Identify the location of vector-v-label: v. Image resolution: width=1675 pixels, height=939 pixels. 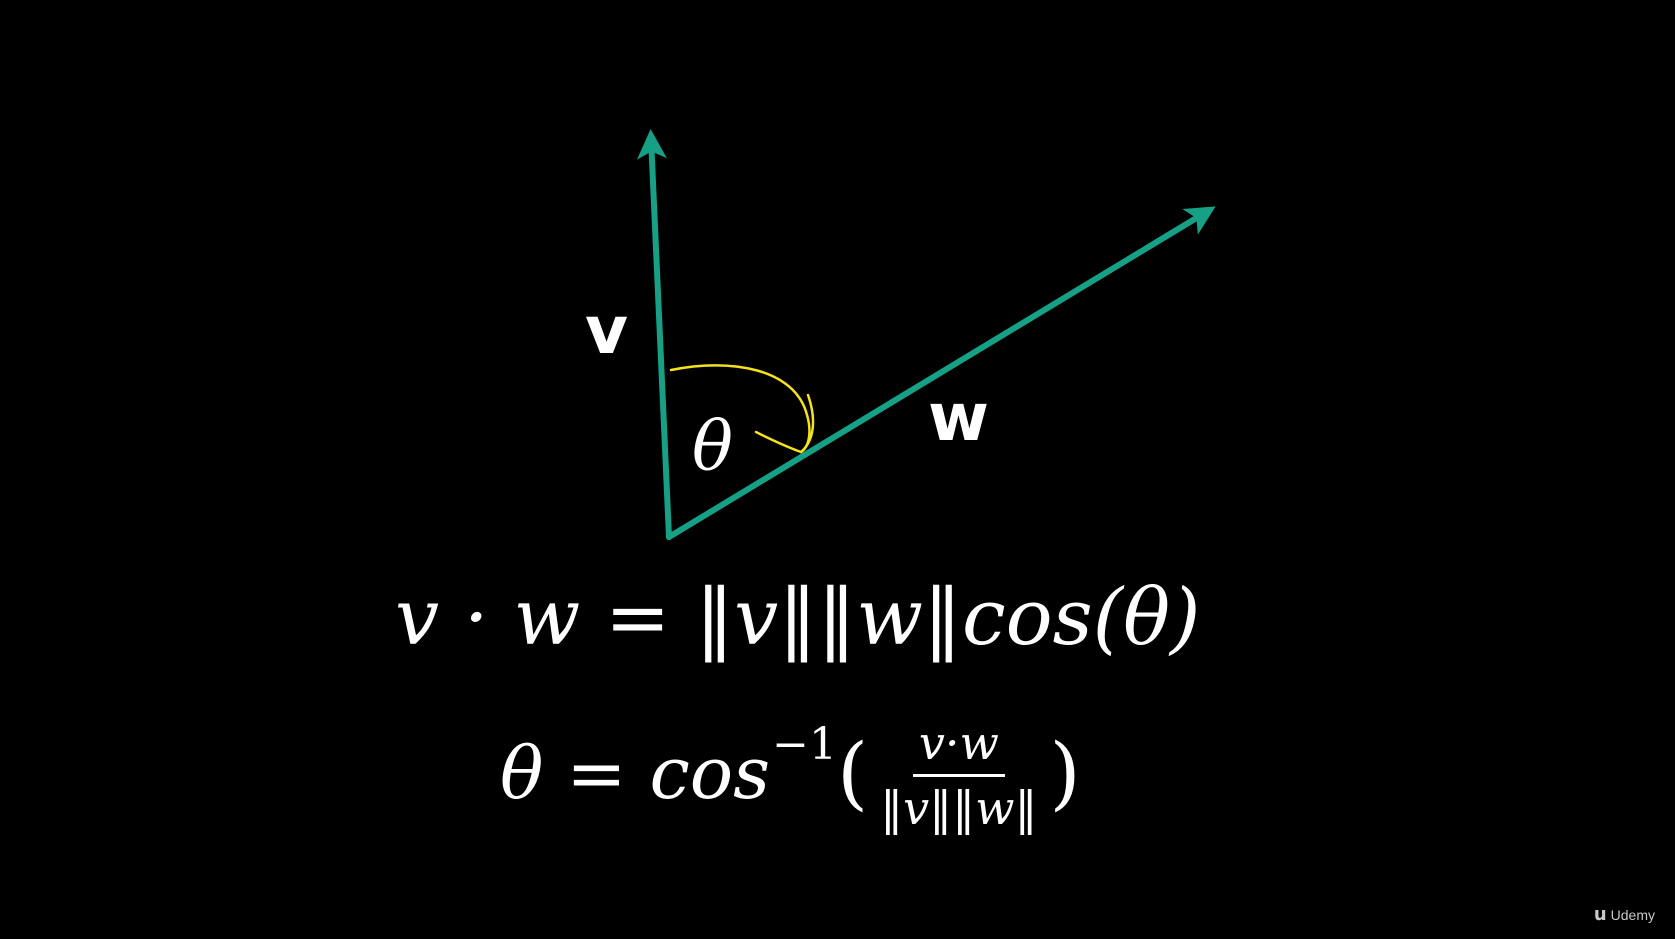
(606, 330).